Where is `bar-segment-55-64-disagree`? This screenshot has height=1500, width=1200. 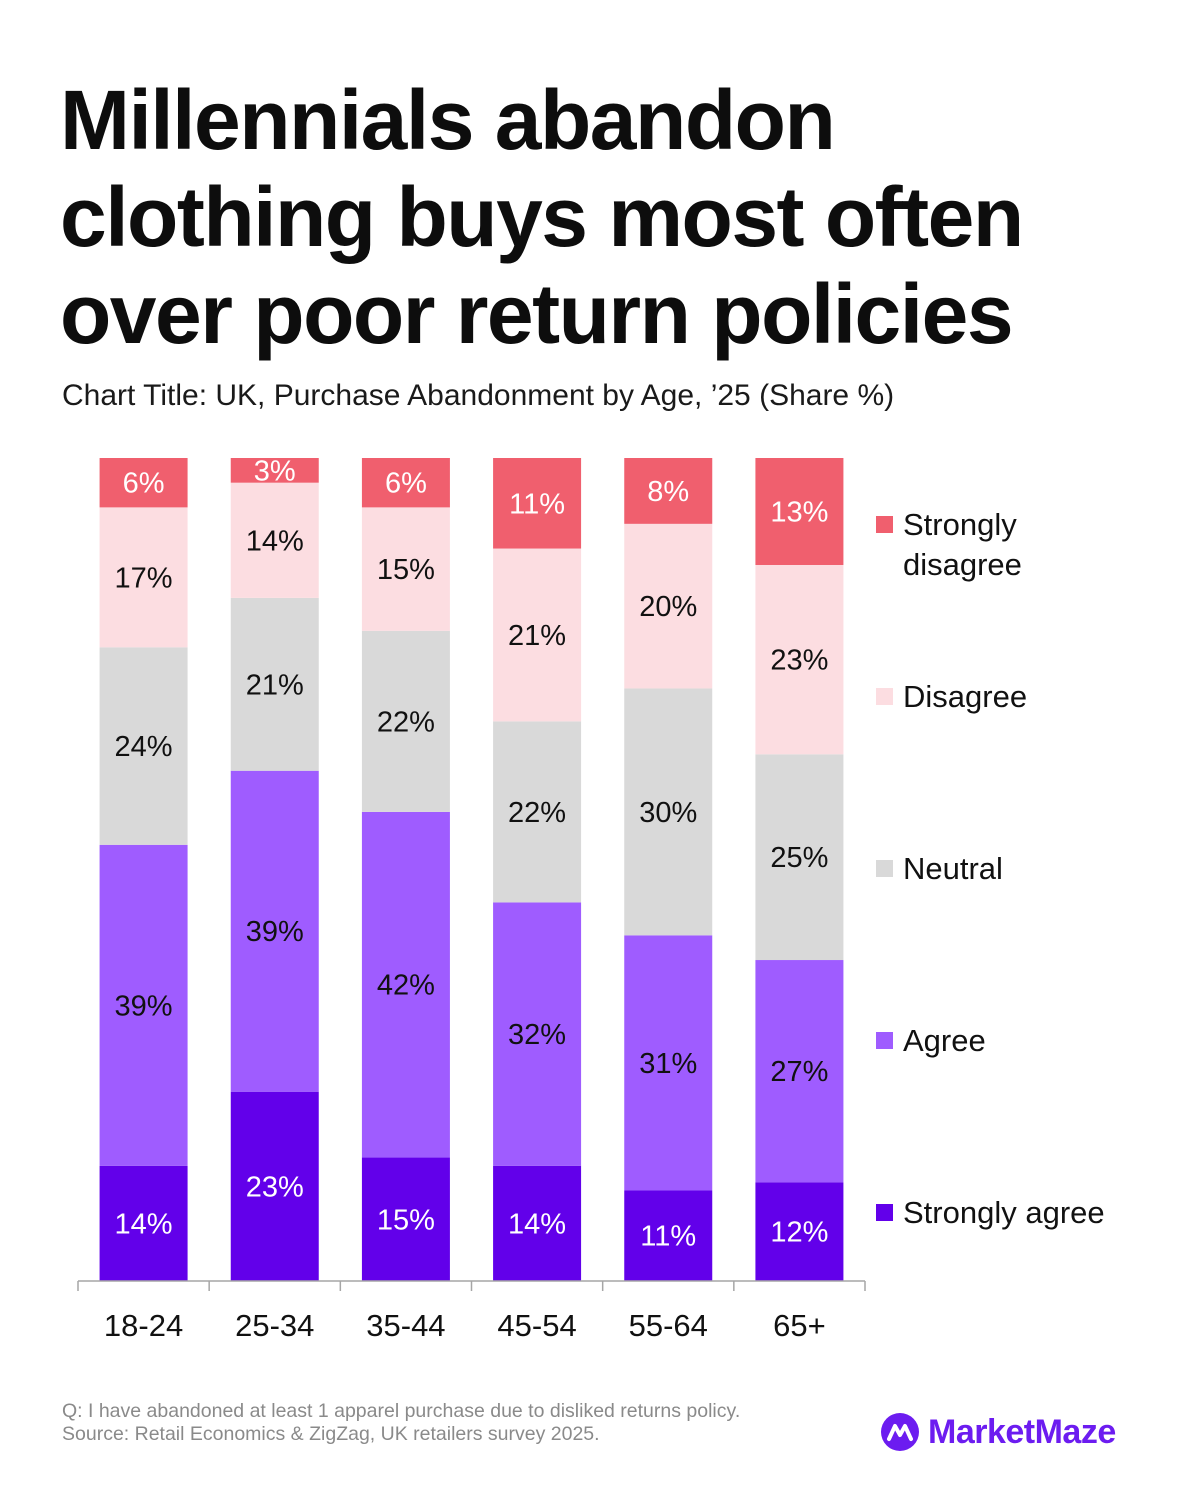 bar-segment-55-64-disagree is located at coordinates (668, 606).